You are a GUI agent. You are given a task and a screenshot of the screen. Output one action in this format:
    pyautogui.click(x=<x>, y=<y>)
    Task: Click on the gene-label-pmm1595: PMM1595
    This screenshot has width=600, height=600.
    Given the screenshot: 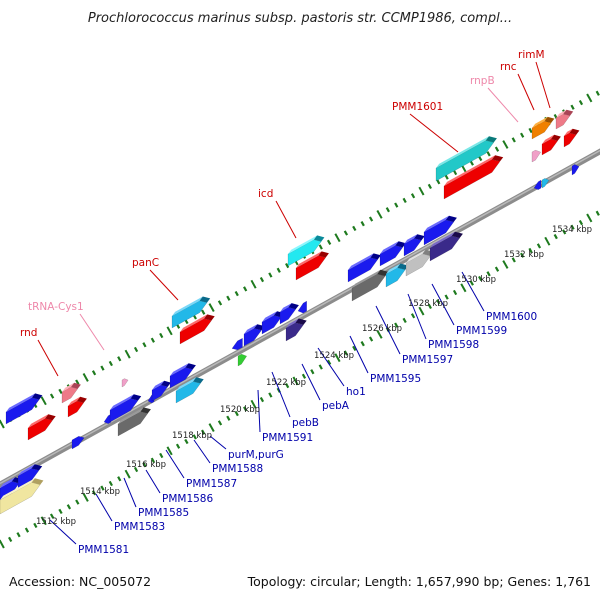 What is the action you would take?
    pyautogui.click(x=395, y=379)
    